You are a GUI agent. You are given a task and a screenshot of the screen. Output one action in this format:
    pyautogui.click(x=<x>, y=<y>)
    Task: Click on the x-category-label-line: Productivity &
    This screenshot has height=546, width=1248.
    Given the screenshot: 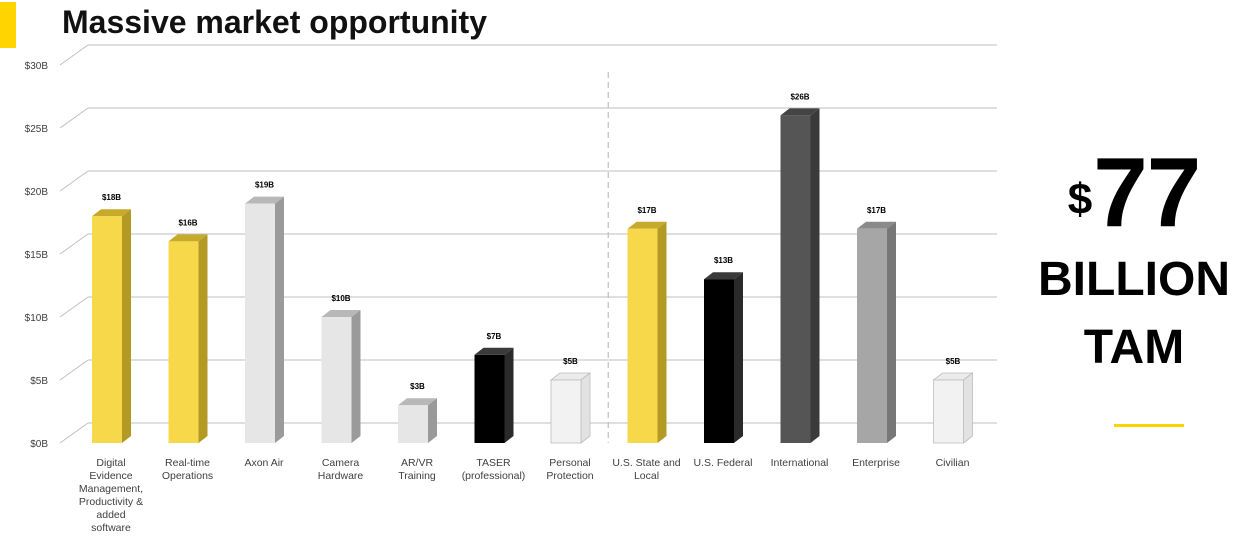 What is the action you would take?
    pyautogui.click(x=111, y=502)
    